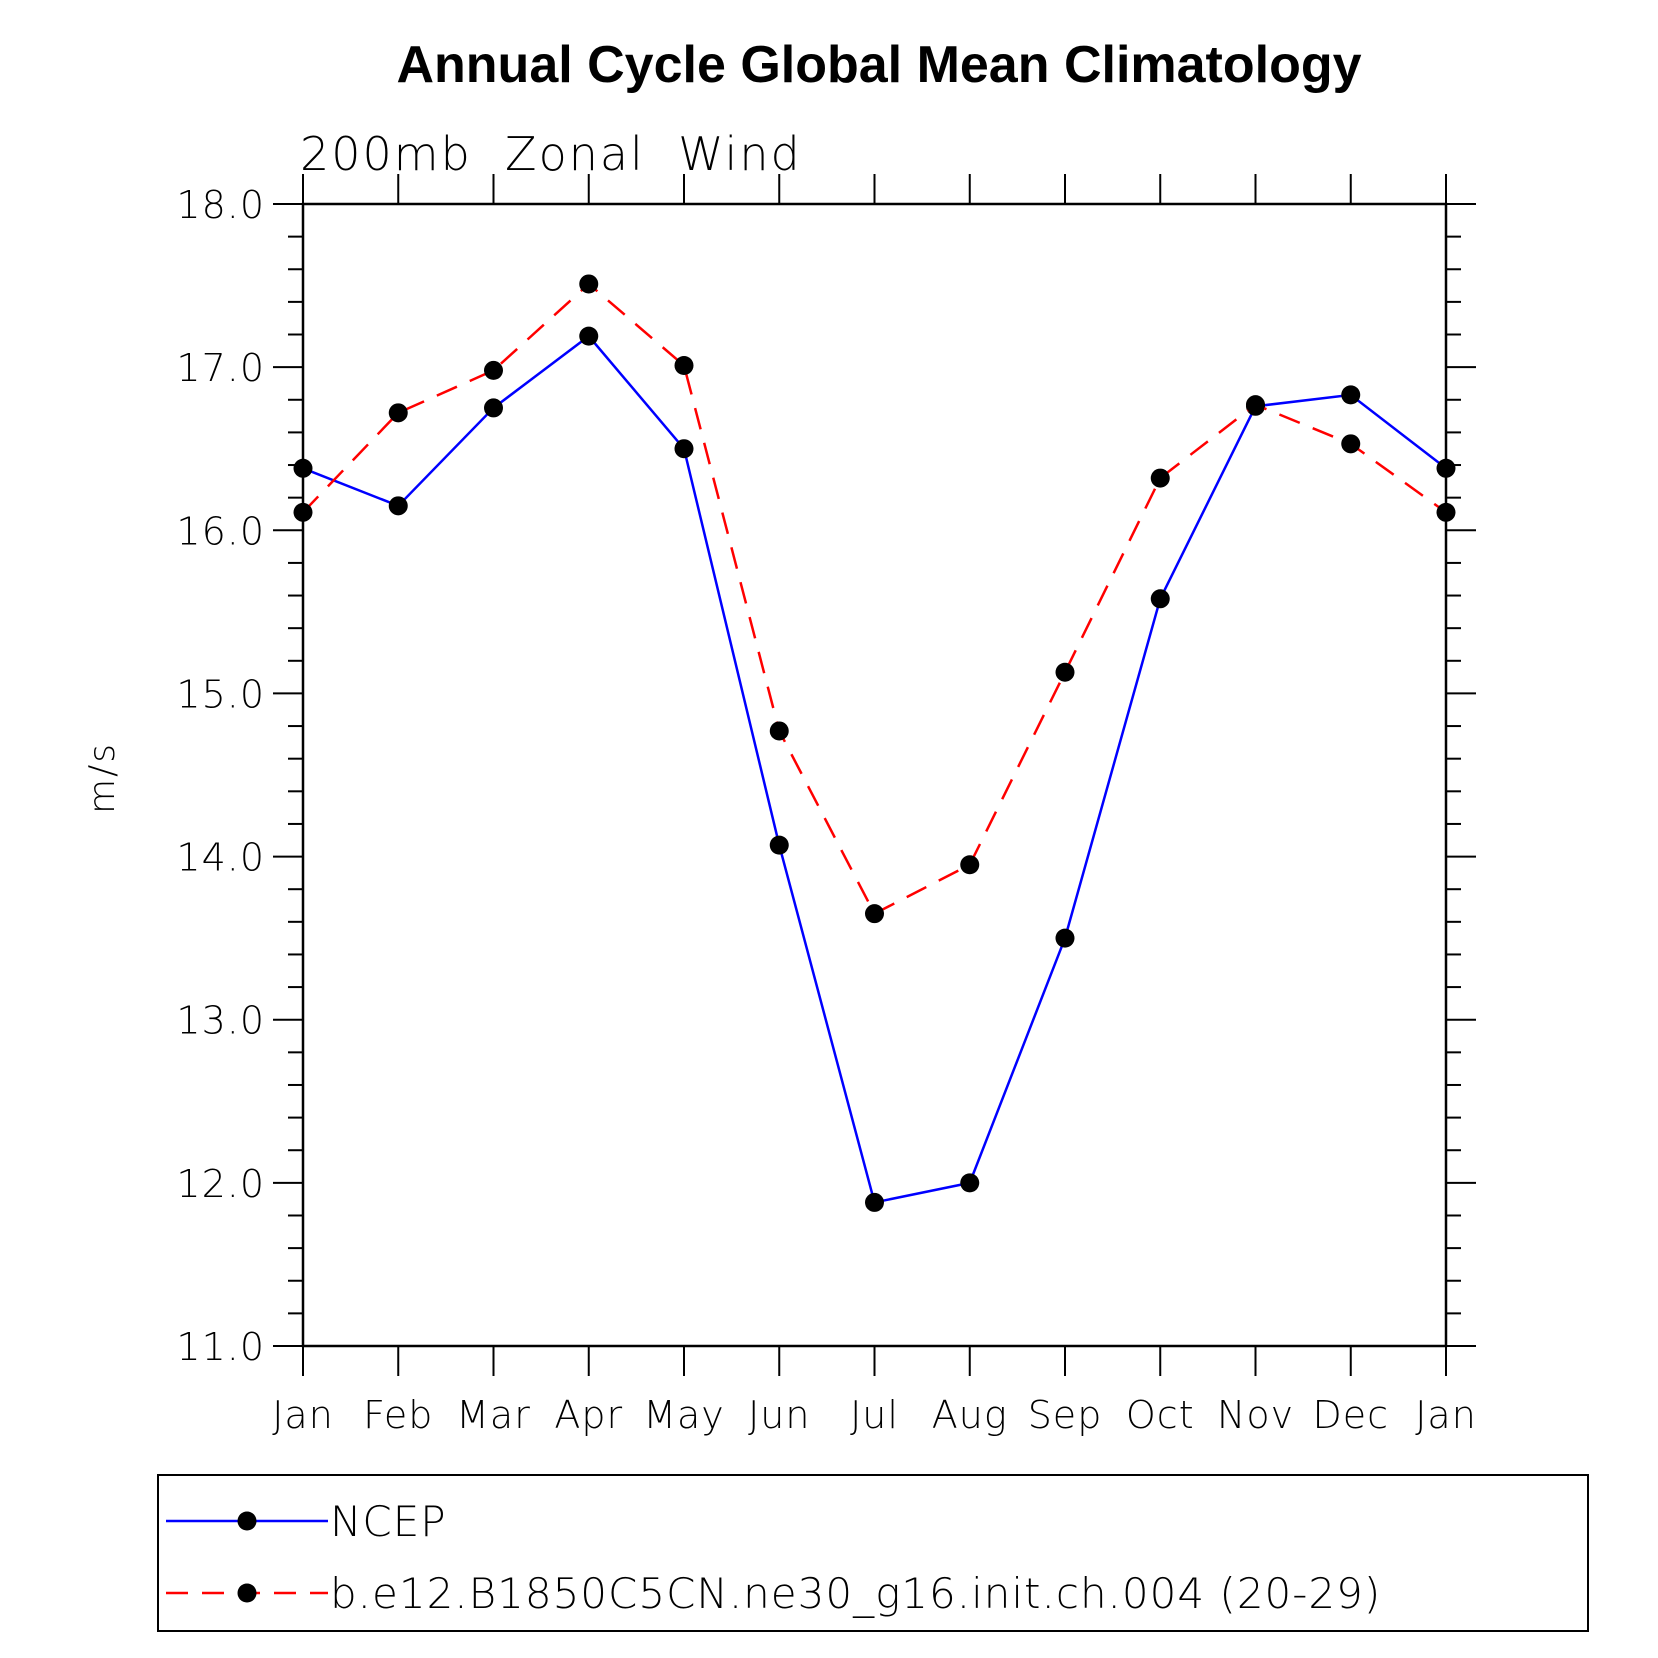  I want to click on x-tick-label: May, so click(684, 1415).